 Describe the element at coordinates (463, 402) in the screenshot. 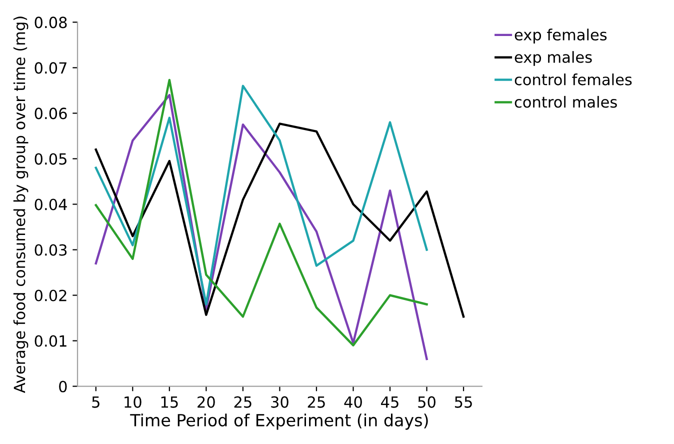

I see `x-tick-label: 55` at that location.